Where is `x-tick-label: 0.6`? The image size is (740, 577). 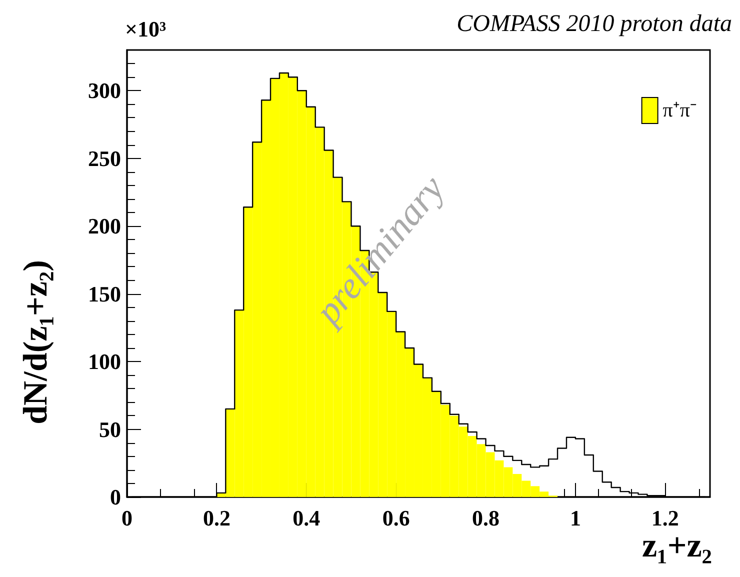
x-tick-label: 0.6 is located at coordinates (396, 518).